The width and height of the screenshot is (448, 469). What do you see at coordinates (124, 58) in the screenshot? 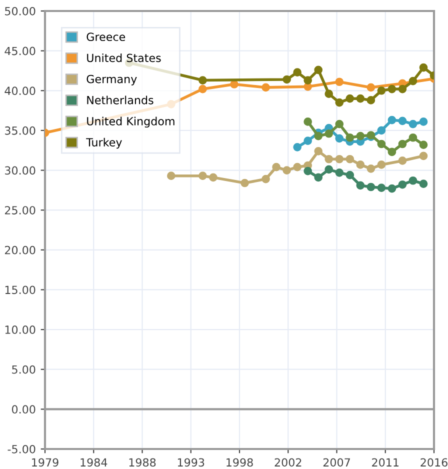
I see `legend-label: United States` at bounding box center [124, 58].